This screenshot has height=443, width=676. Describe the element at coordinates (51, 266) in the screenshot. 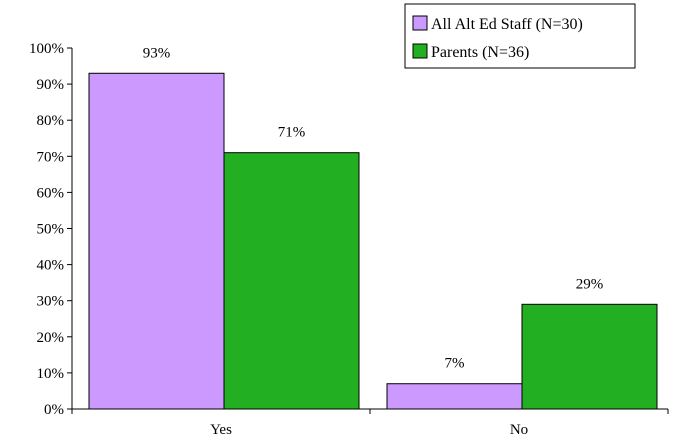

I see `y-tick-label: 40%` at that location.